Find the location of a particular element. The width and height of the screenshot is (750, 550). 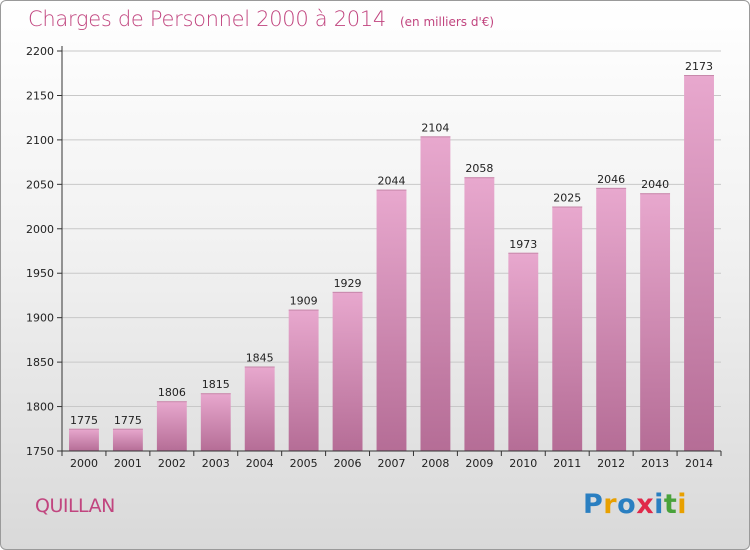

y-tick-label: 2000 is located at coordinates (40, 229).